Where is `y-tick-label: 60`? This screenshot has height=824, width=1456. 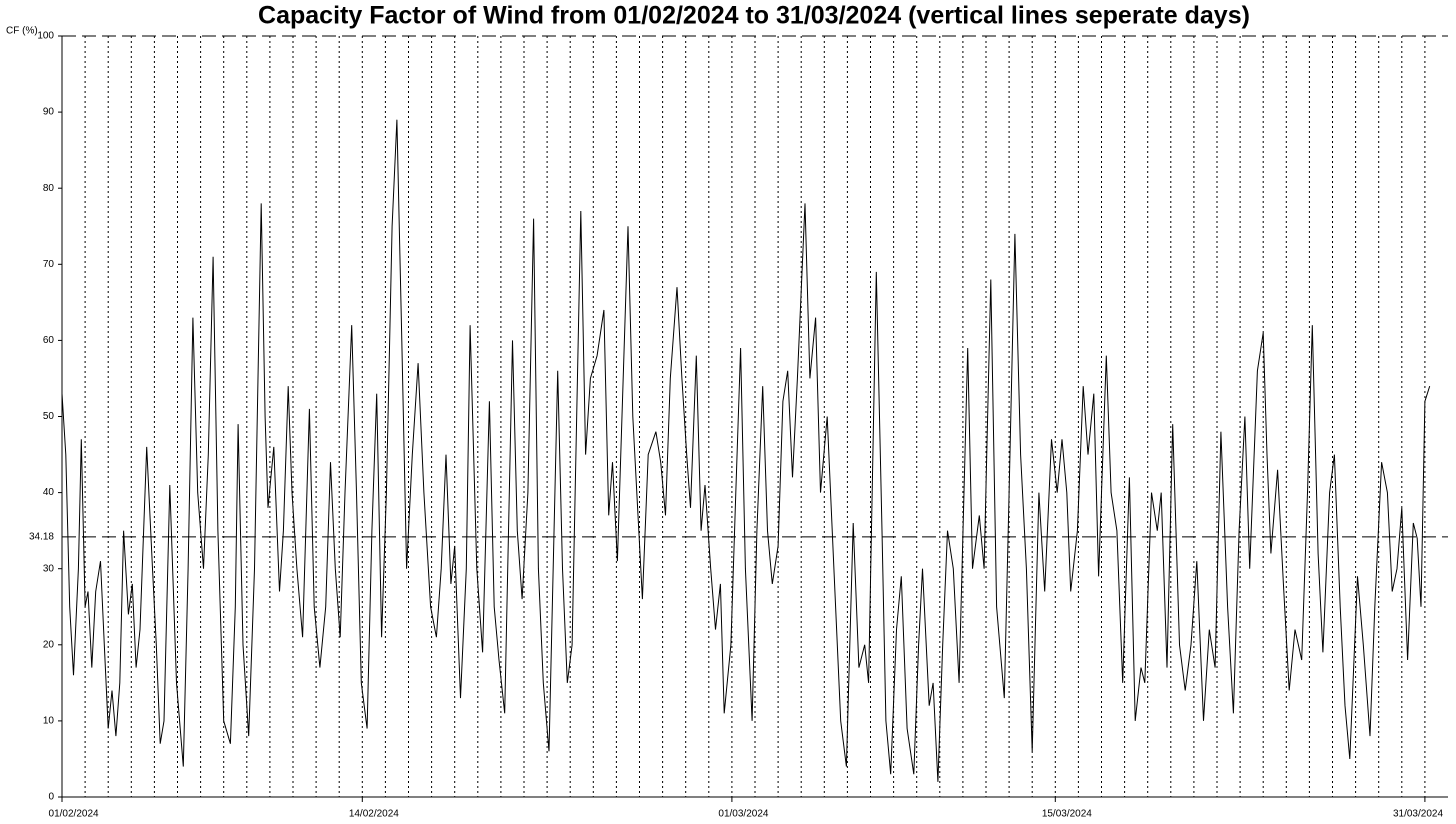
y-tick-label: 60 is located at coordinates (49, 340).